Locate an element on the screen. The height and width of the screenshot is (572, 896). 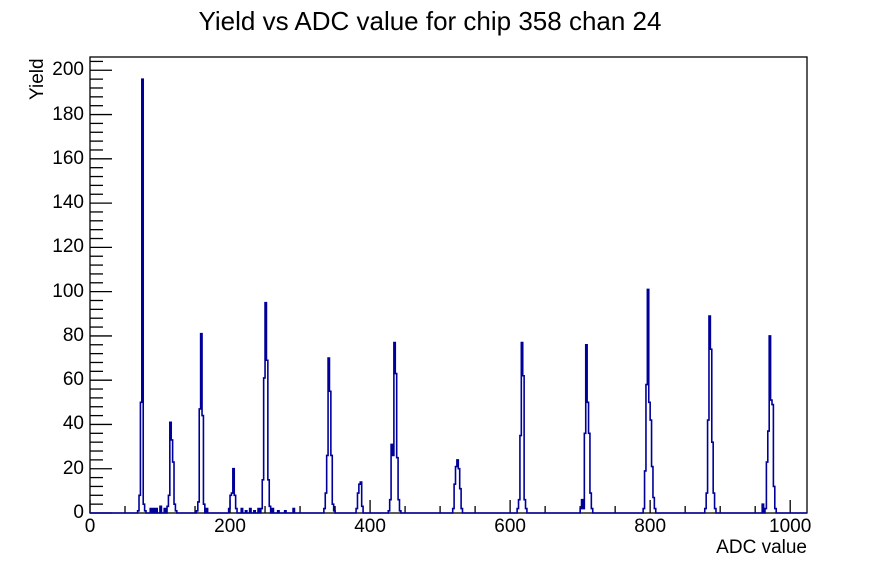
y-tick-label: 100 is located at coordinates (68, 291).